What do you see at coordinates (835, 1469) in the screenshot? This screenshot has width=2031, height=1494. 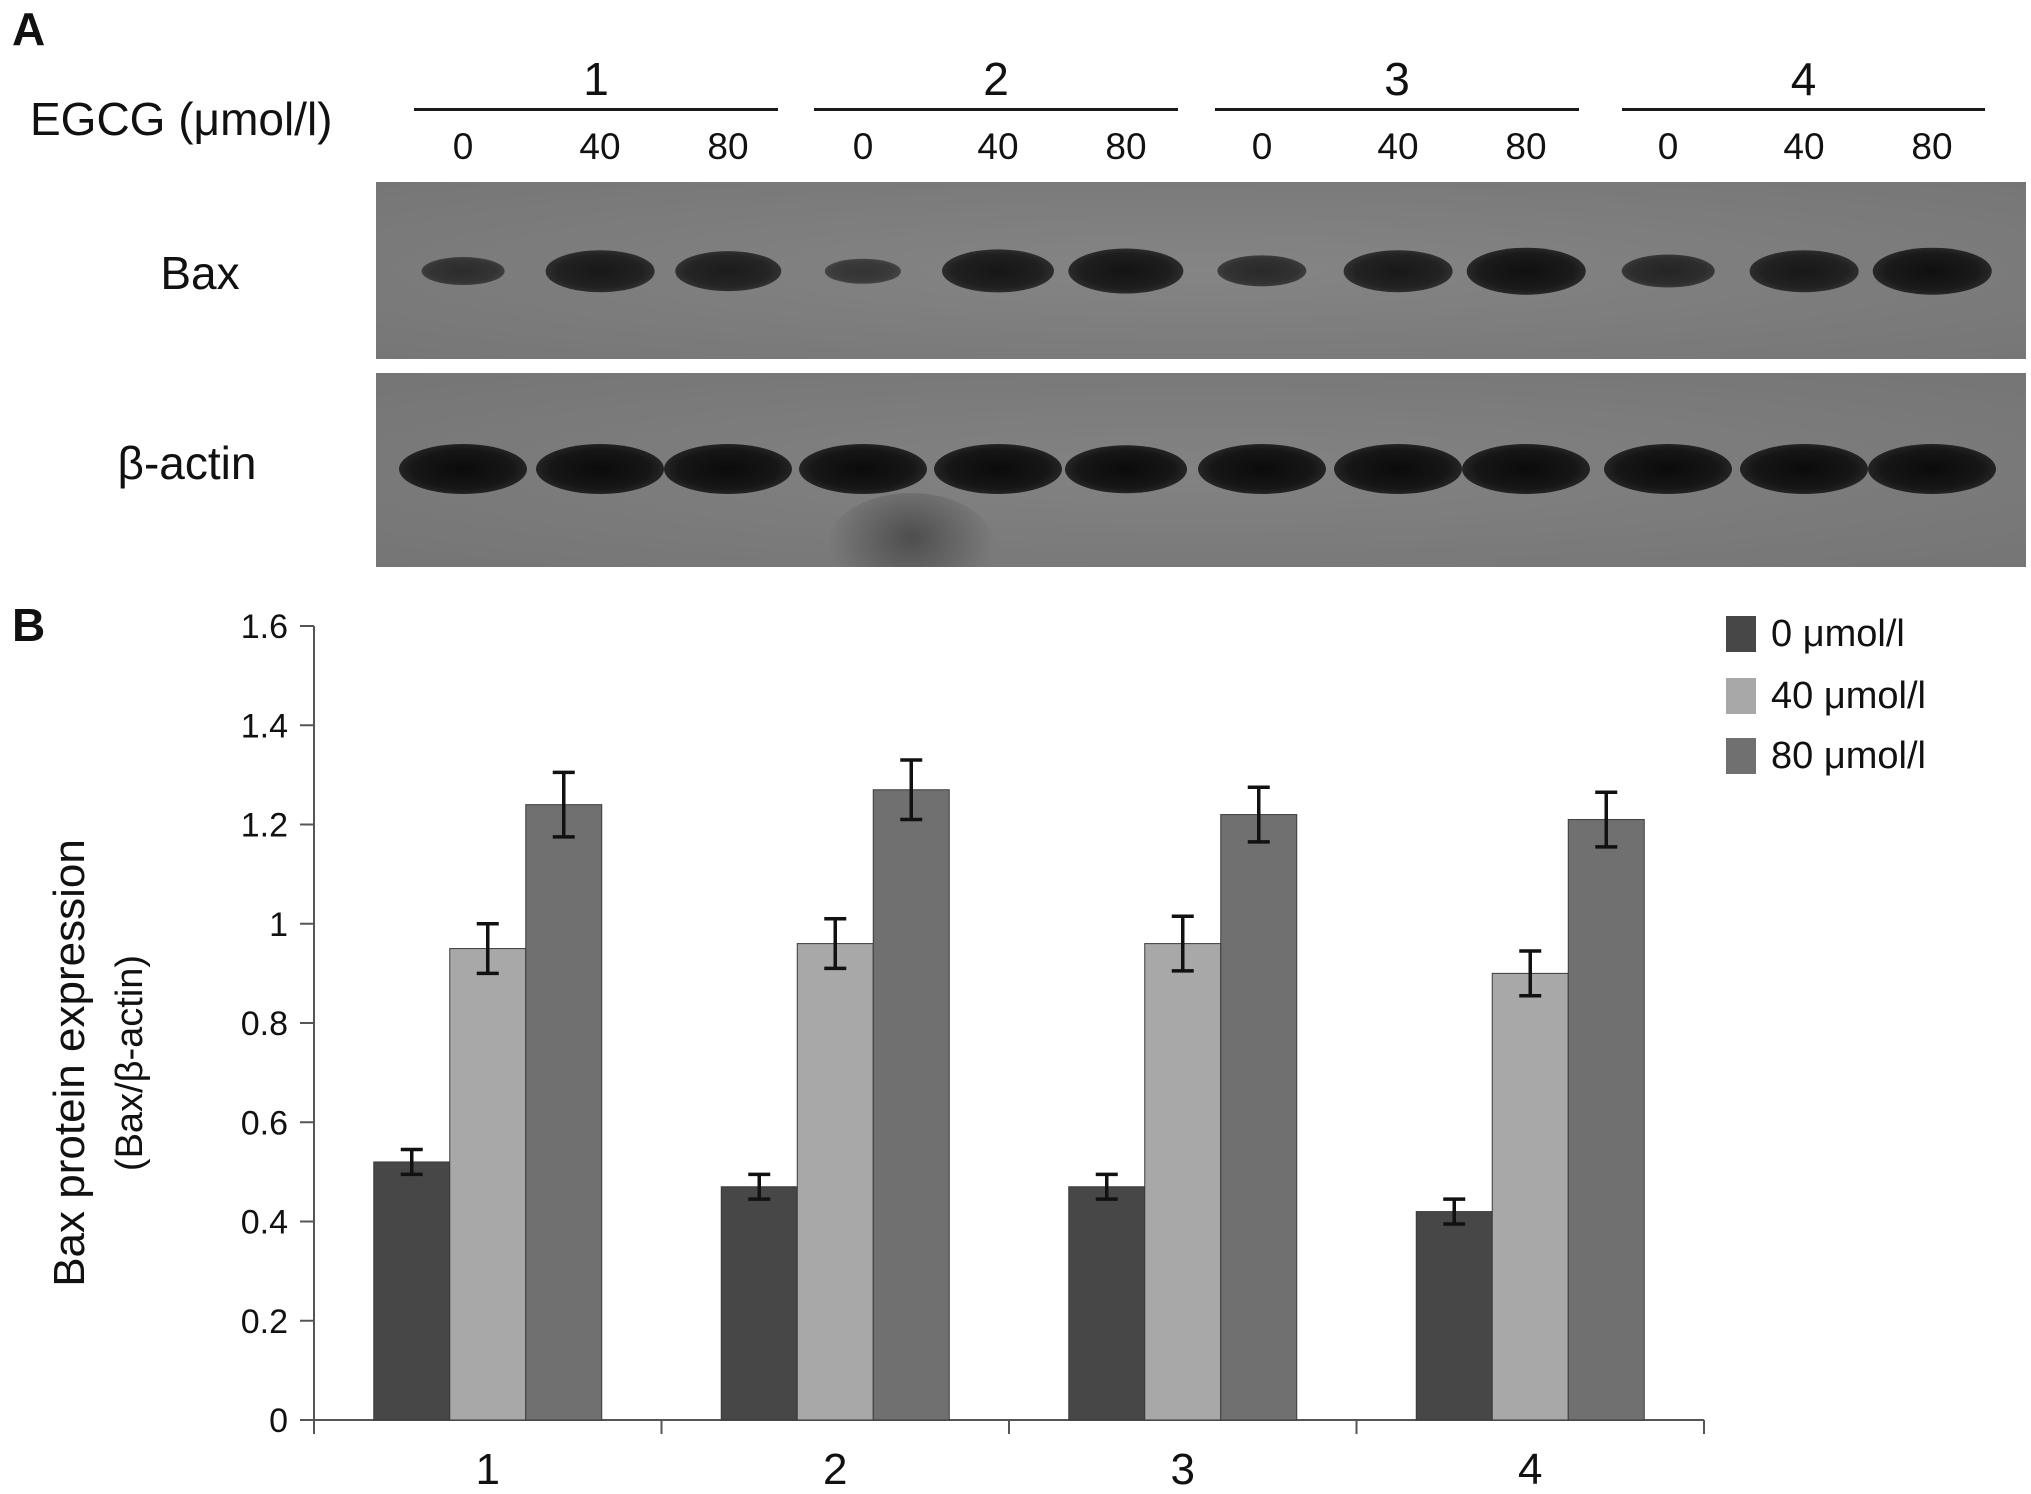 I see `x-tick-label-2: 2` at bounding box center [835, 1469].